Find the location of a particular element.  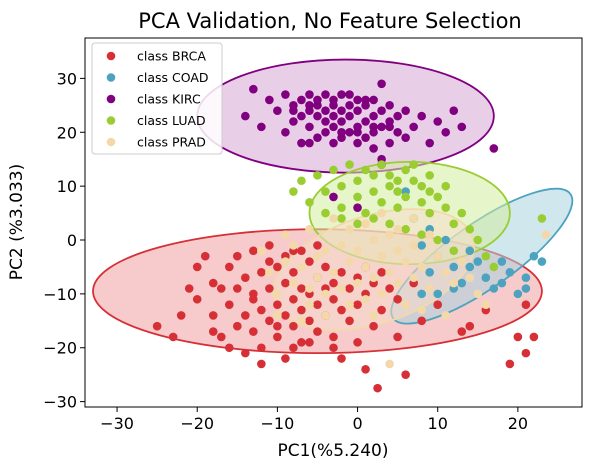

x-axis-label: PC1(%5.240) is located at coordinates (332, 451).